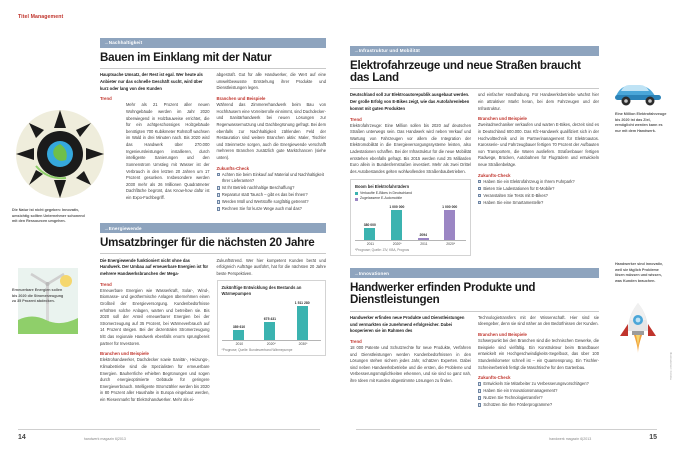 This screenshot has height=450, width=675. Describe the element at coordinates (370, 222) in the screenshot. I see `bar-group: 380 000` at that location.